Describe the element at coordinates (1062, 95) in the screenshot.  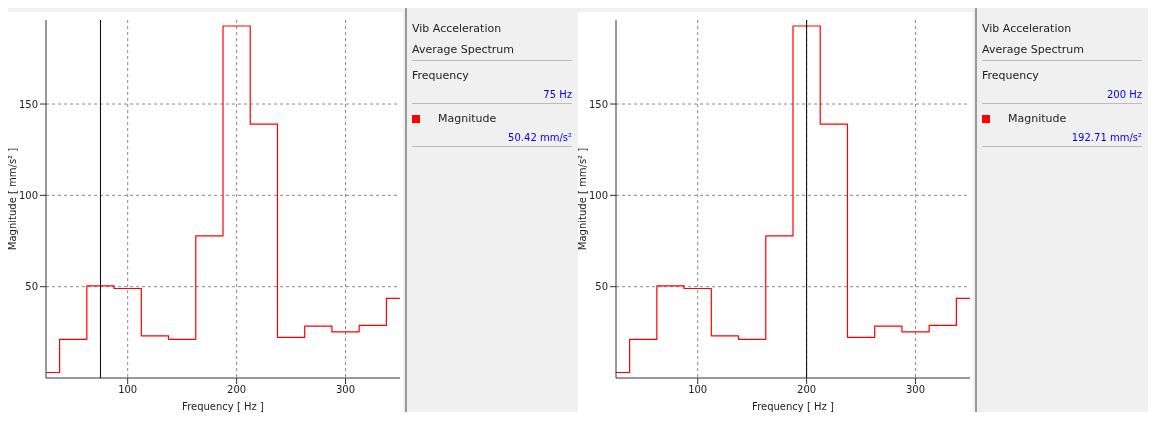
I see `text: 200 Hz` at that location.